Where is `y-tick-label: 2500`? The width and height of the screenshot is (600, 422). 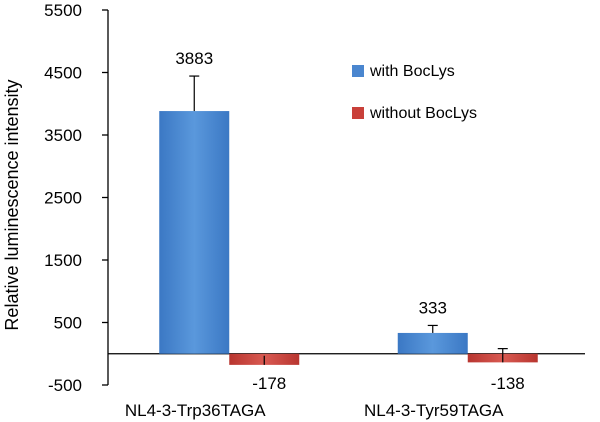 y-tick-label: 2500 is located at coordinates (63, 198).